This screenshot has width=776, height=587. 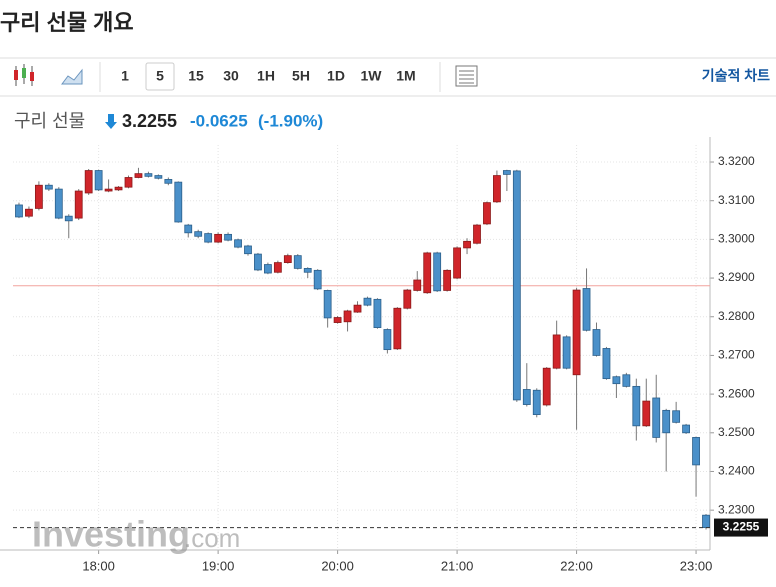 What do you see at coordinates (67, 22) in the screenshot?
I see `page-title: 구리 선물 개요` at bounding box center [67, 22].